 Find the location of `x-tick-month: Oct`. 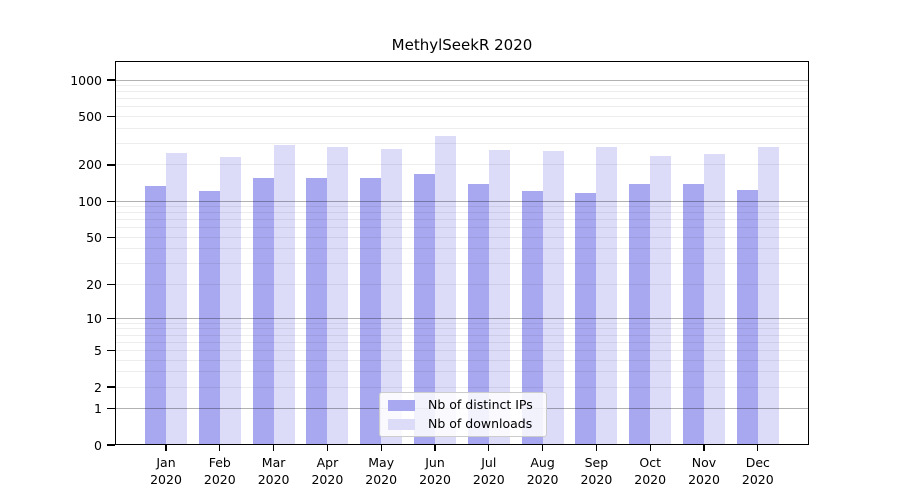

x-tick-month: Oct is located at coordinates (650, 462).